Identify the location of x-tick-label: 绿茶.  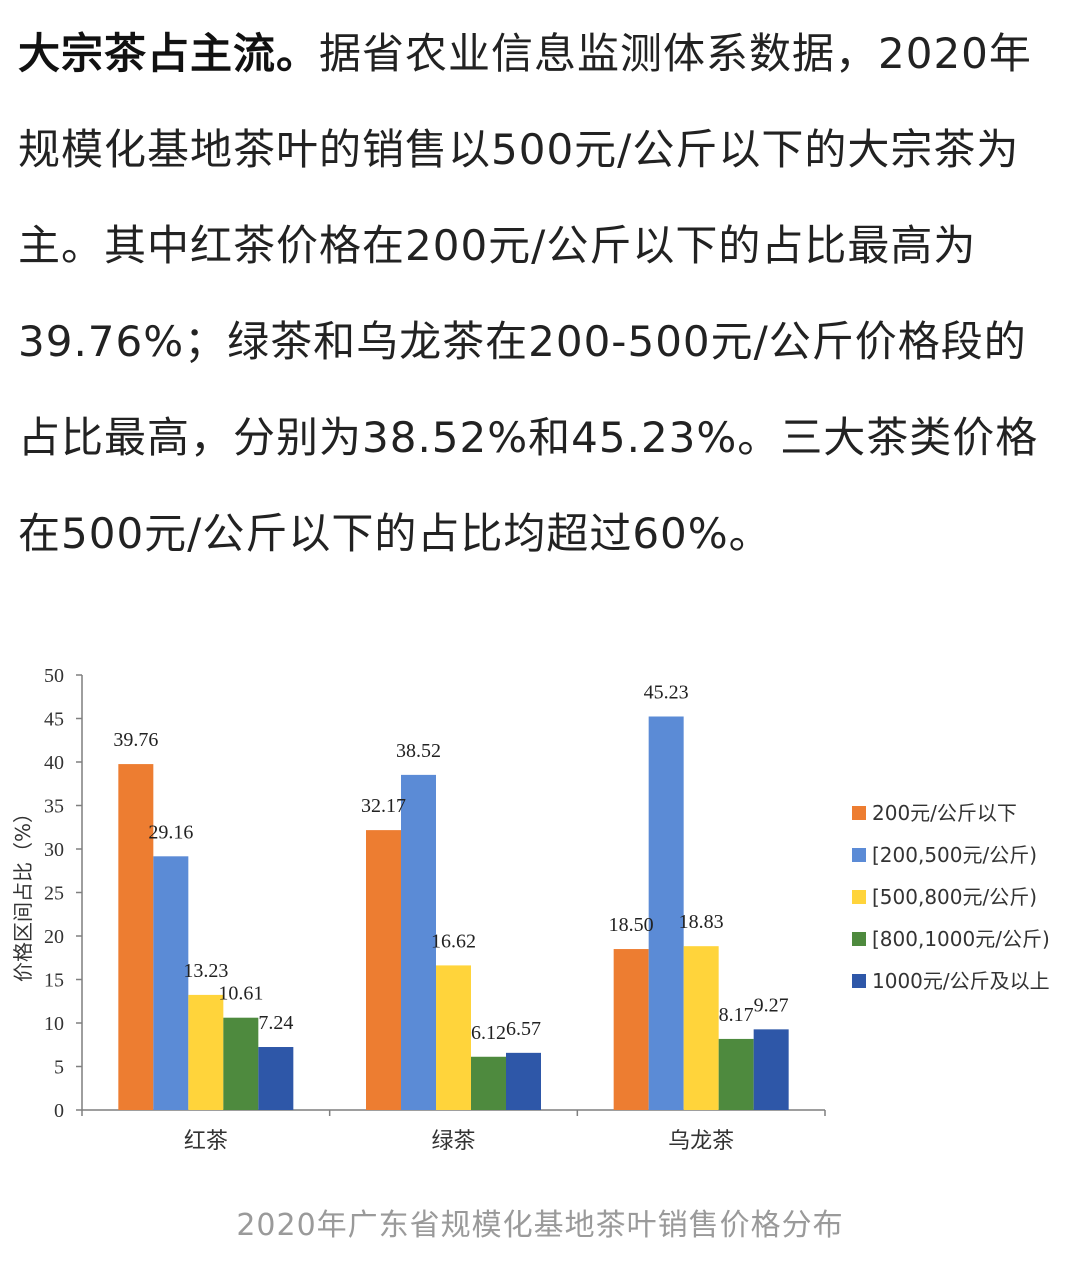
(453, 1141).